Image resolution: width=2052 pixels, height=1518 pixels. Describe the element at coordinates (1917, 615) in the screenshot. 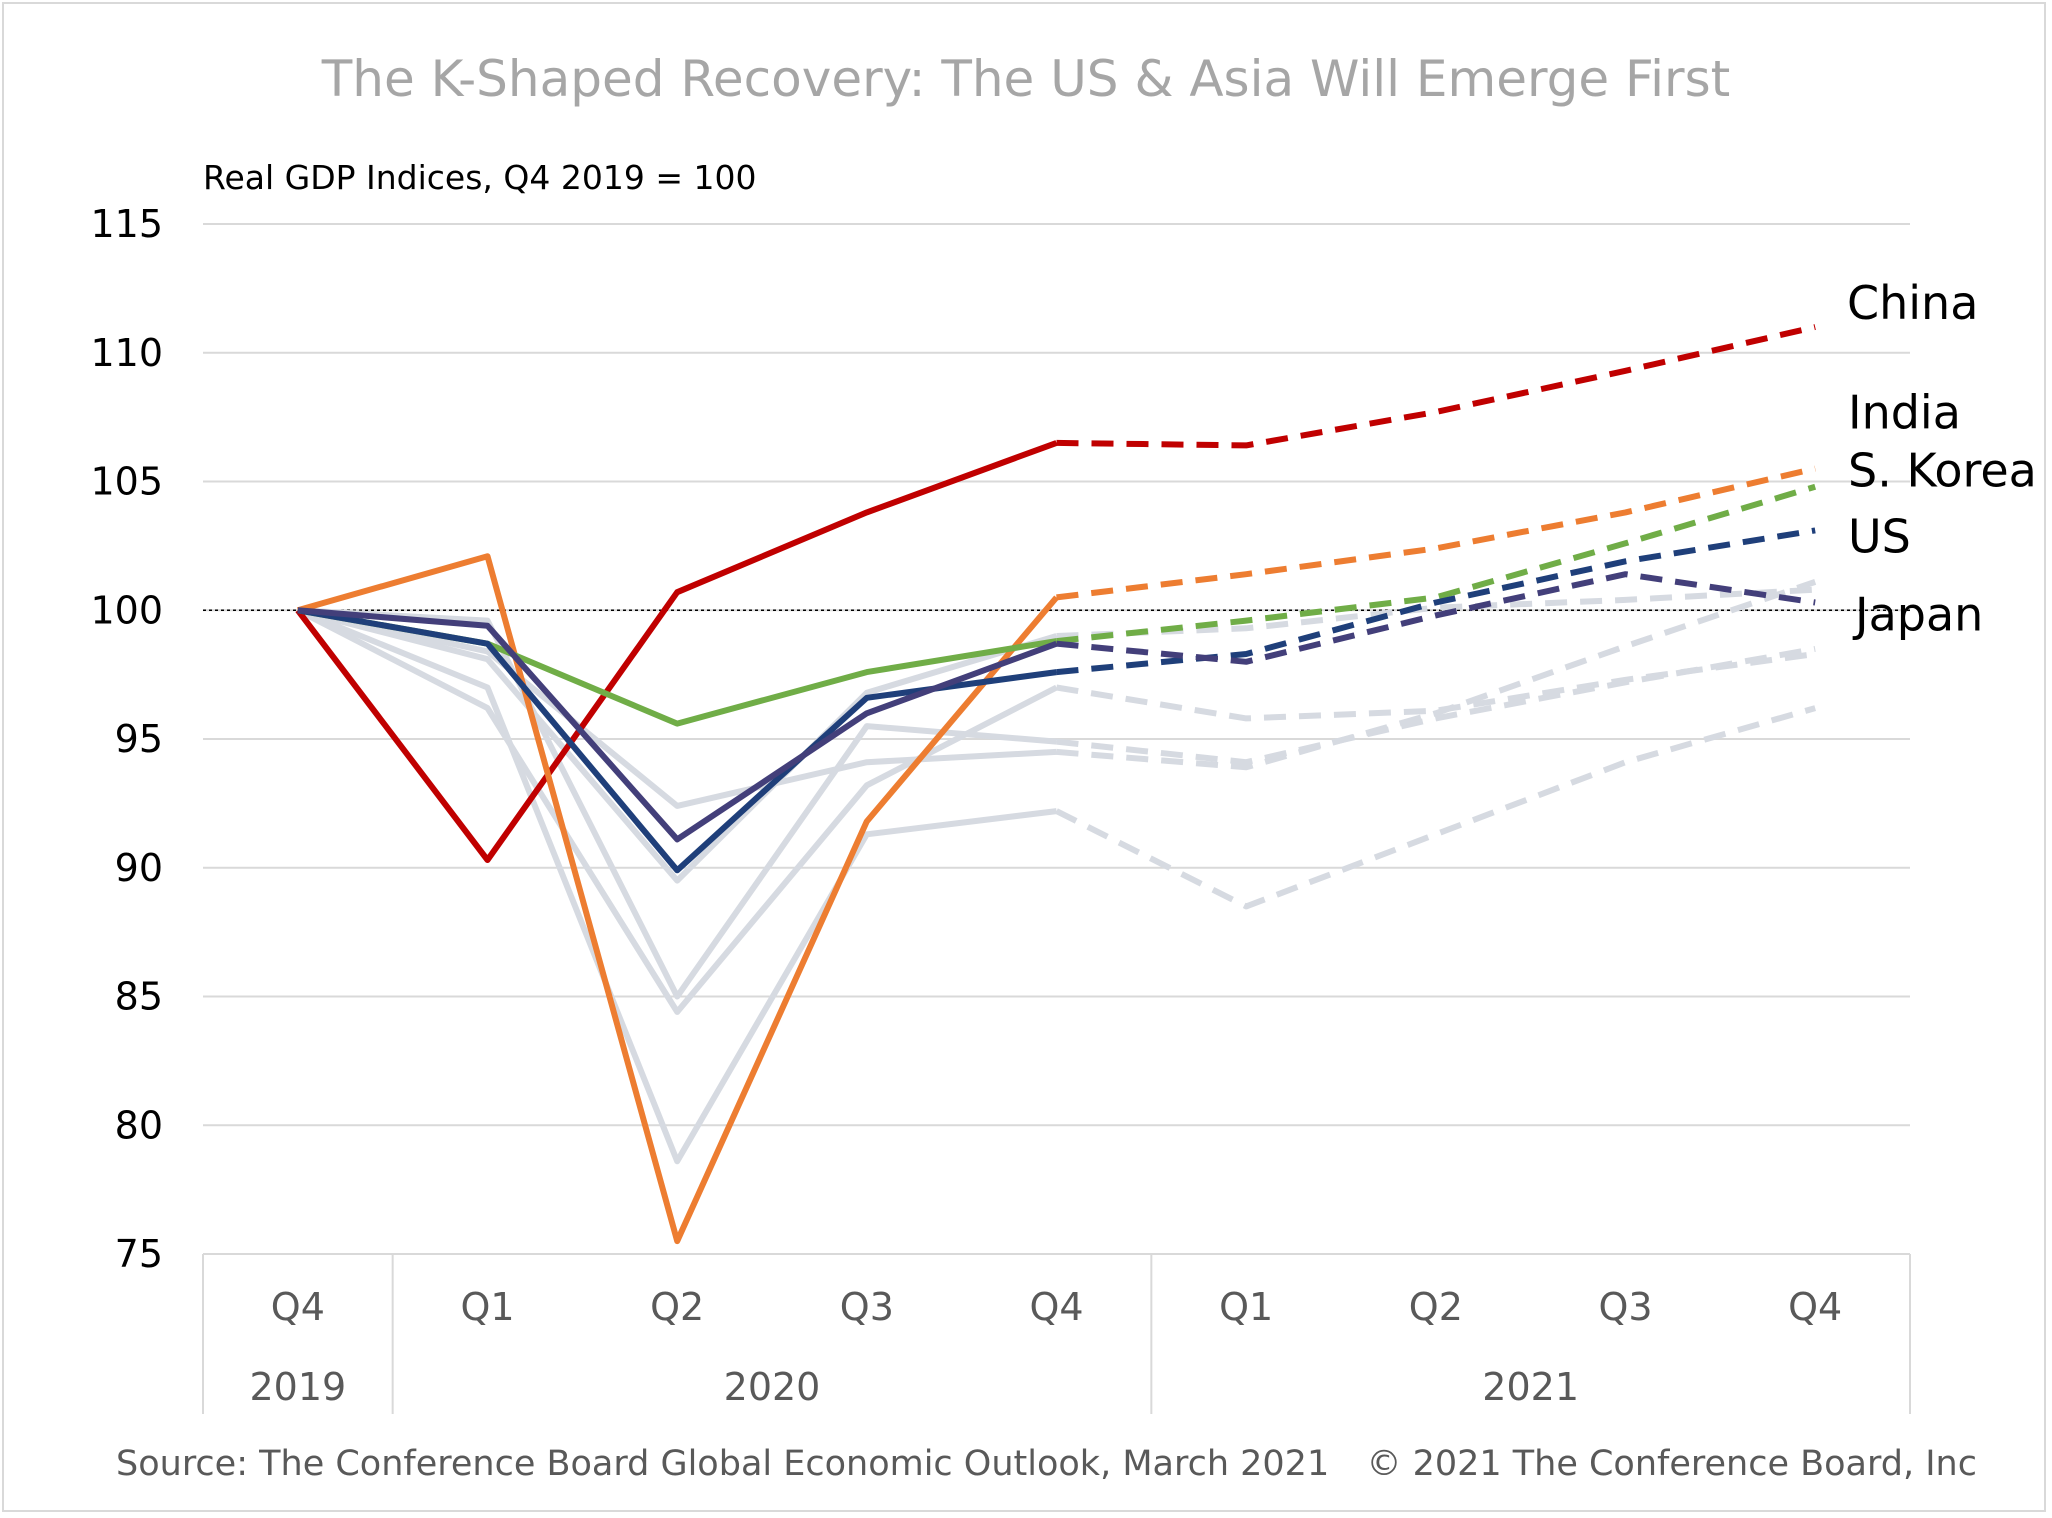

I see `series-label-japan: Japan` at that location.